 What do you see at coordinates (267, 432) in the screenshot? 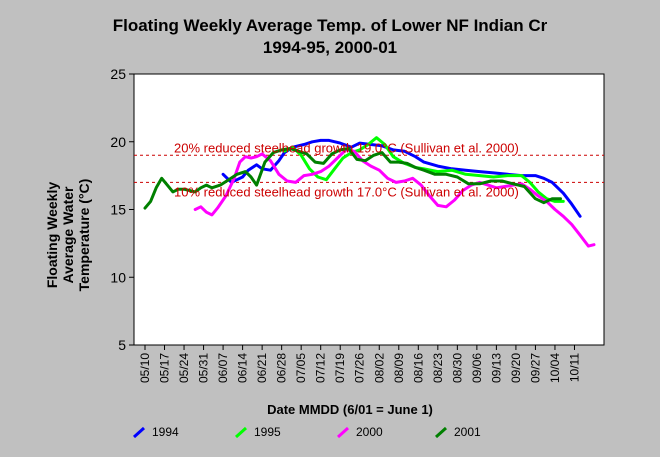
I see `legend-label: 1995` at bounding box center [267, 432].